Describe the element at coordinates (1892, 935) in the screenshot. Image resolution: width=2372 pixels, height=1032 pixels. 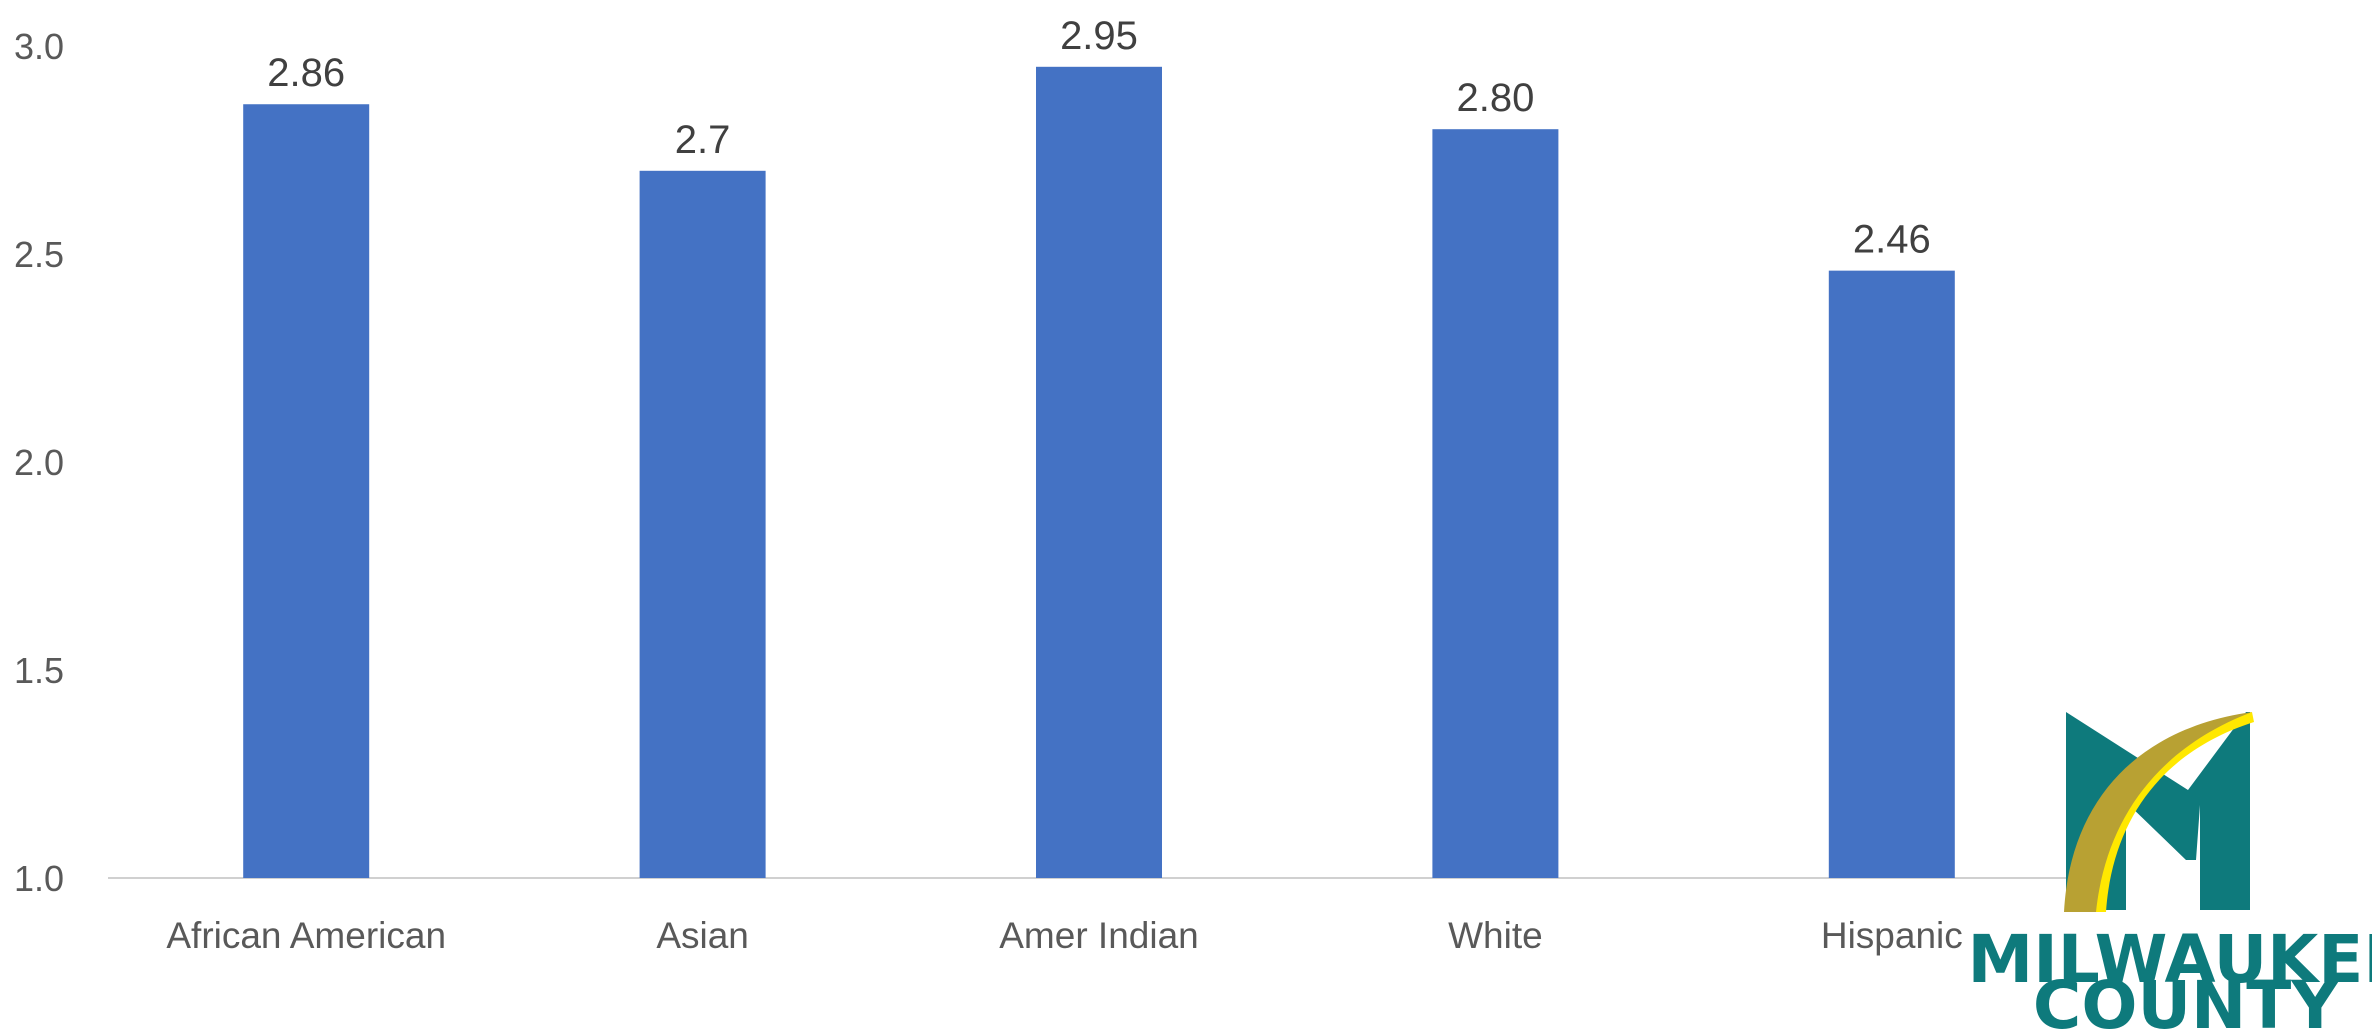
I see `x-category-label: Hispanic` at that location.